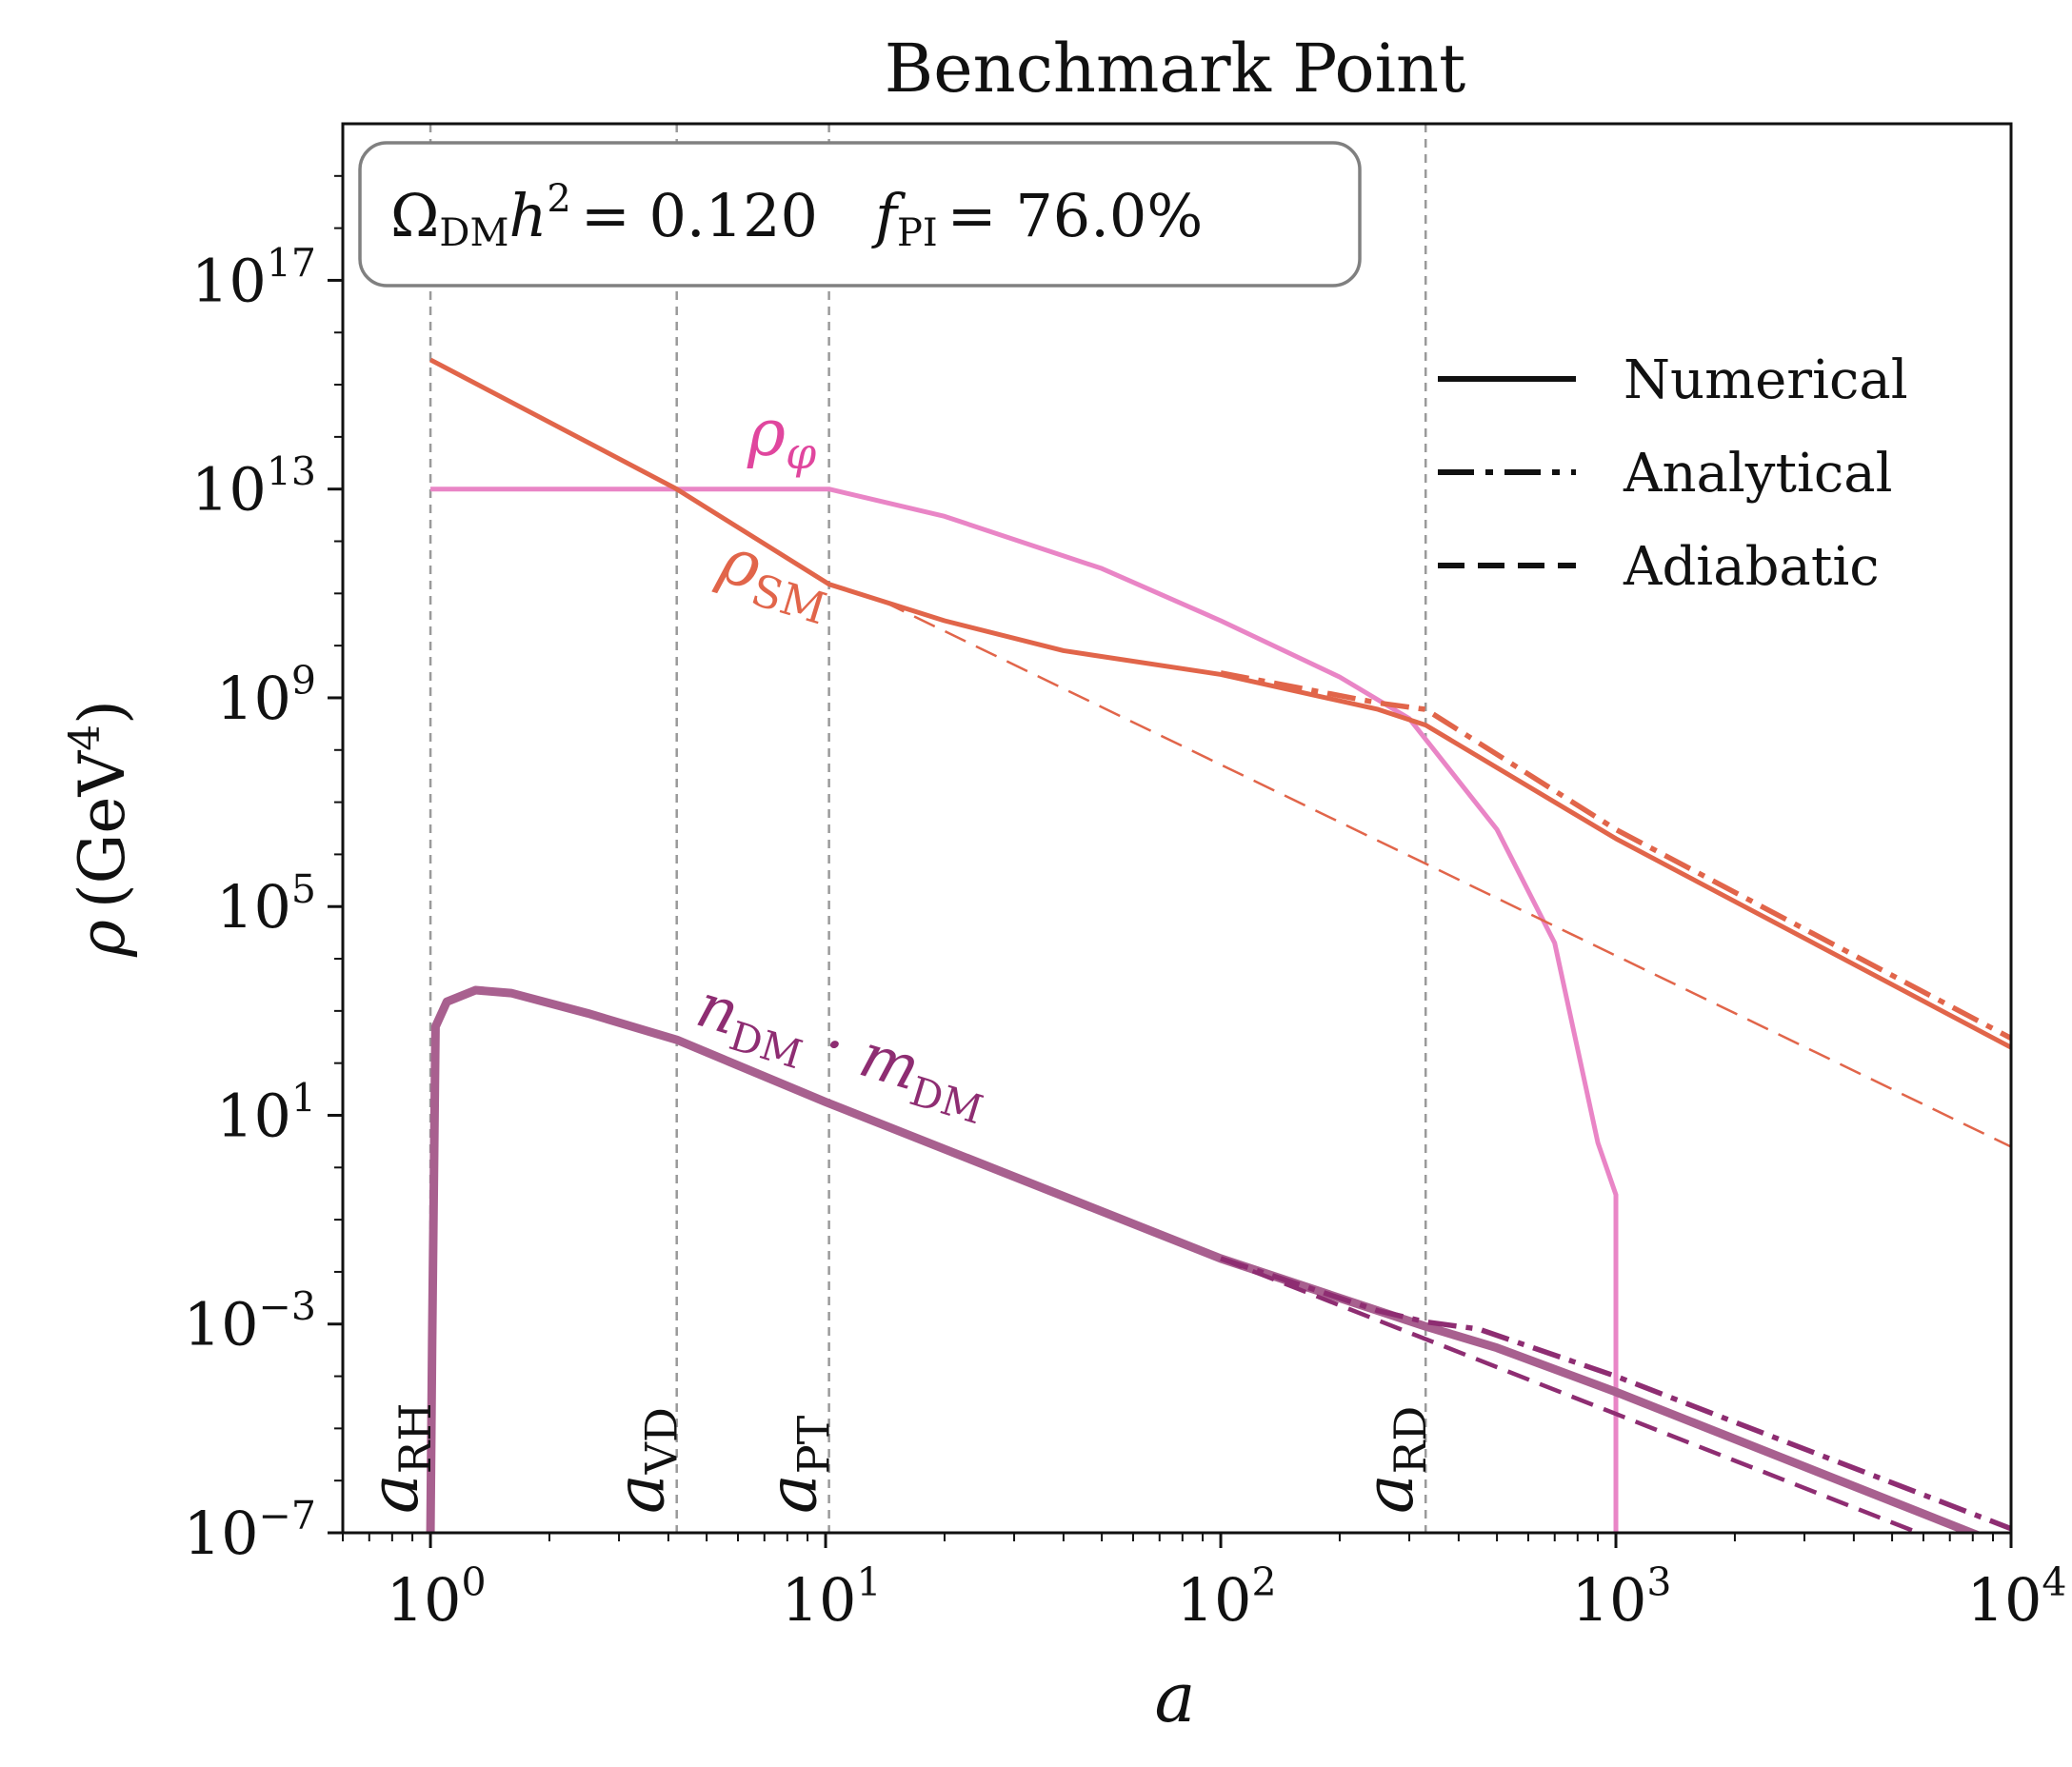 This screenshot has width=2072, height=1767. What do you see at coordinates (303, 889) in the screenshot?
I see `y-tick-label-3-exp: 5` at bounding box center [303, 889].